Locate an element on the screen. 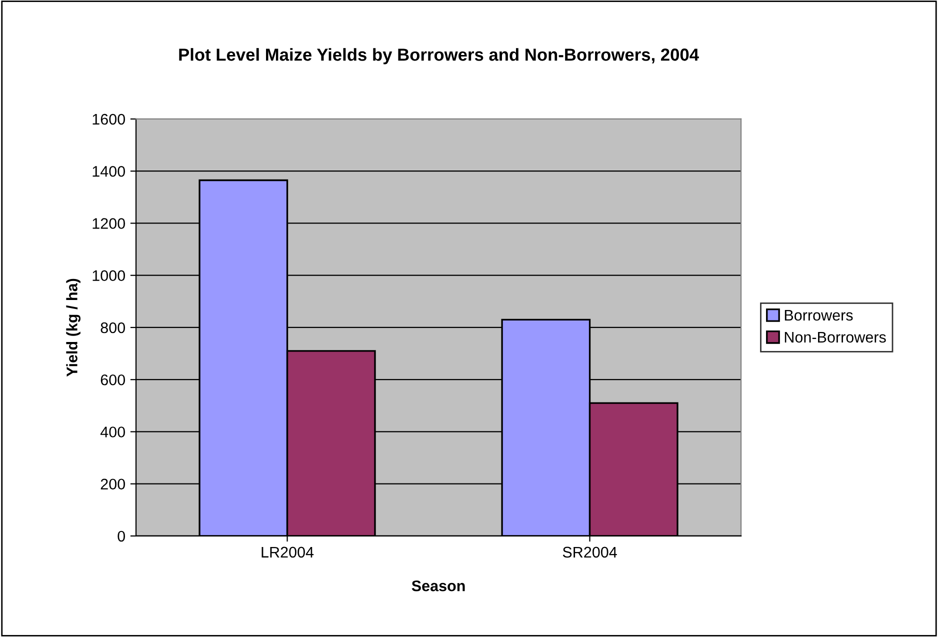 This screenshot has height=637, width=938. y-tick-label: 1600 is located at coordinates (108, 119).